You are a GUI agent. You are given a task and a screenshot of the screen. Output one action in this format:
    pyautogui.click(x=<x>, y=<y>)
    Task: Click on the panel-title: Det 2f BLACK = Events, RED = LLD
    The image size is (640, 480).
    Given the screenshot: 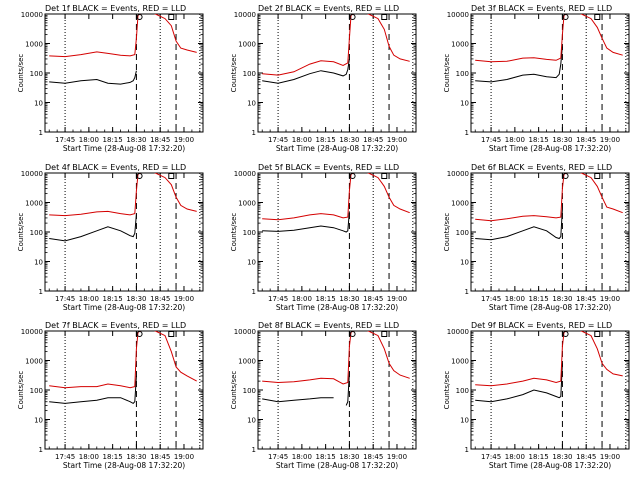 What is the action you would take?
    pyautogui.click(x=328, y=8)
    